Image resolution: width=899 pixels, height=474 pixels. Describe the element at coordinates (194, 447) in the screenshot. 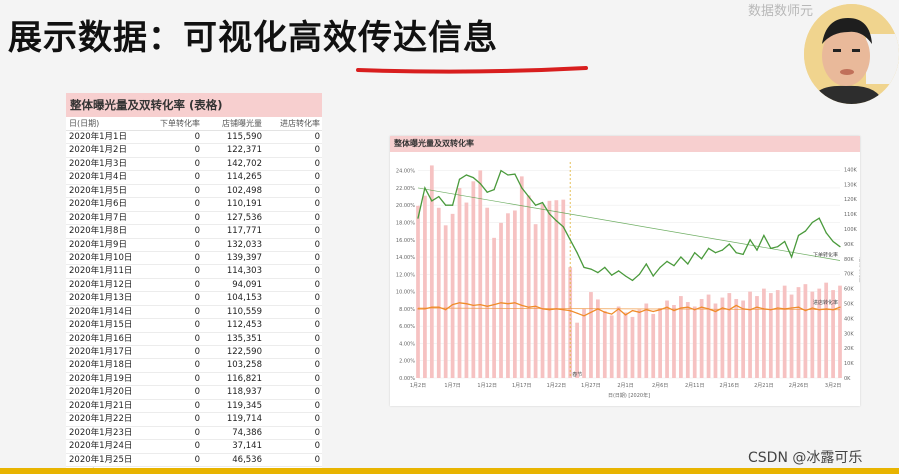

I see `table-row: 2020年1月24日 0 37,141 0` at that location.